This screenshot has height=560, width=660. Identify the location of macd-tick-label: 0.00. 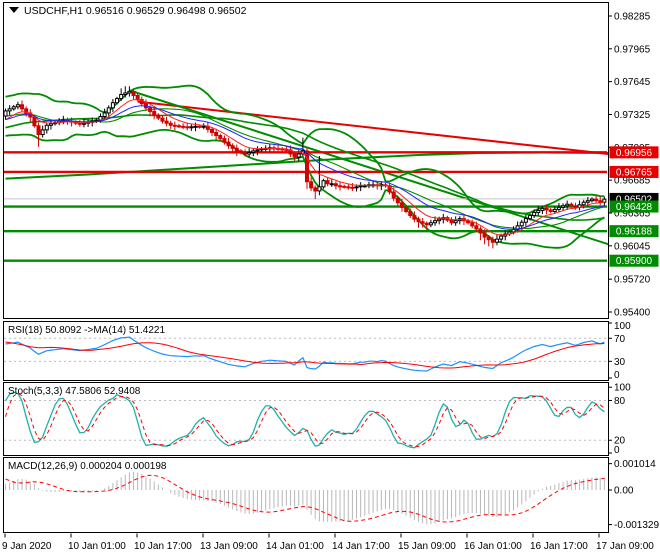
(624, 491).